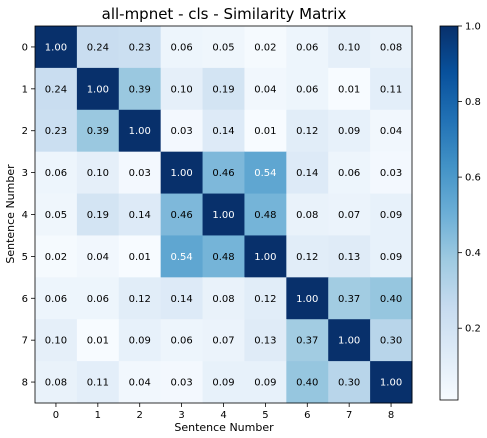 The height and width of the screenshot is (438, 487). I want to click on heatmap-cell-label-8-0: 0.08, so click(56, 383).